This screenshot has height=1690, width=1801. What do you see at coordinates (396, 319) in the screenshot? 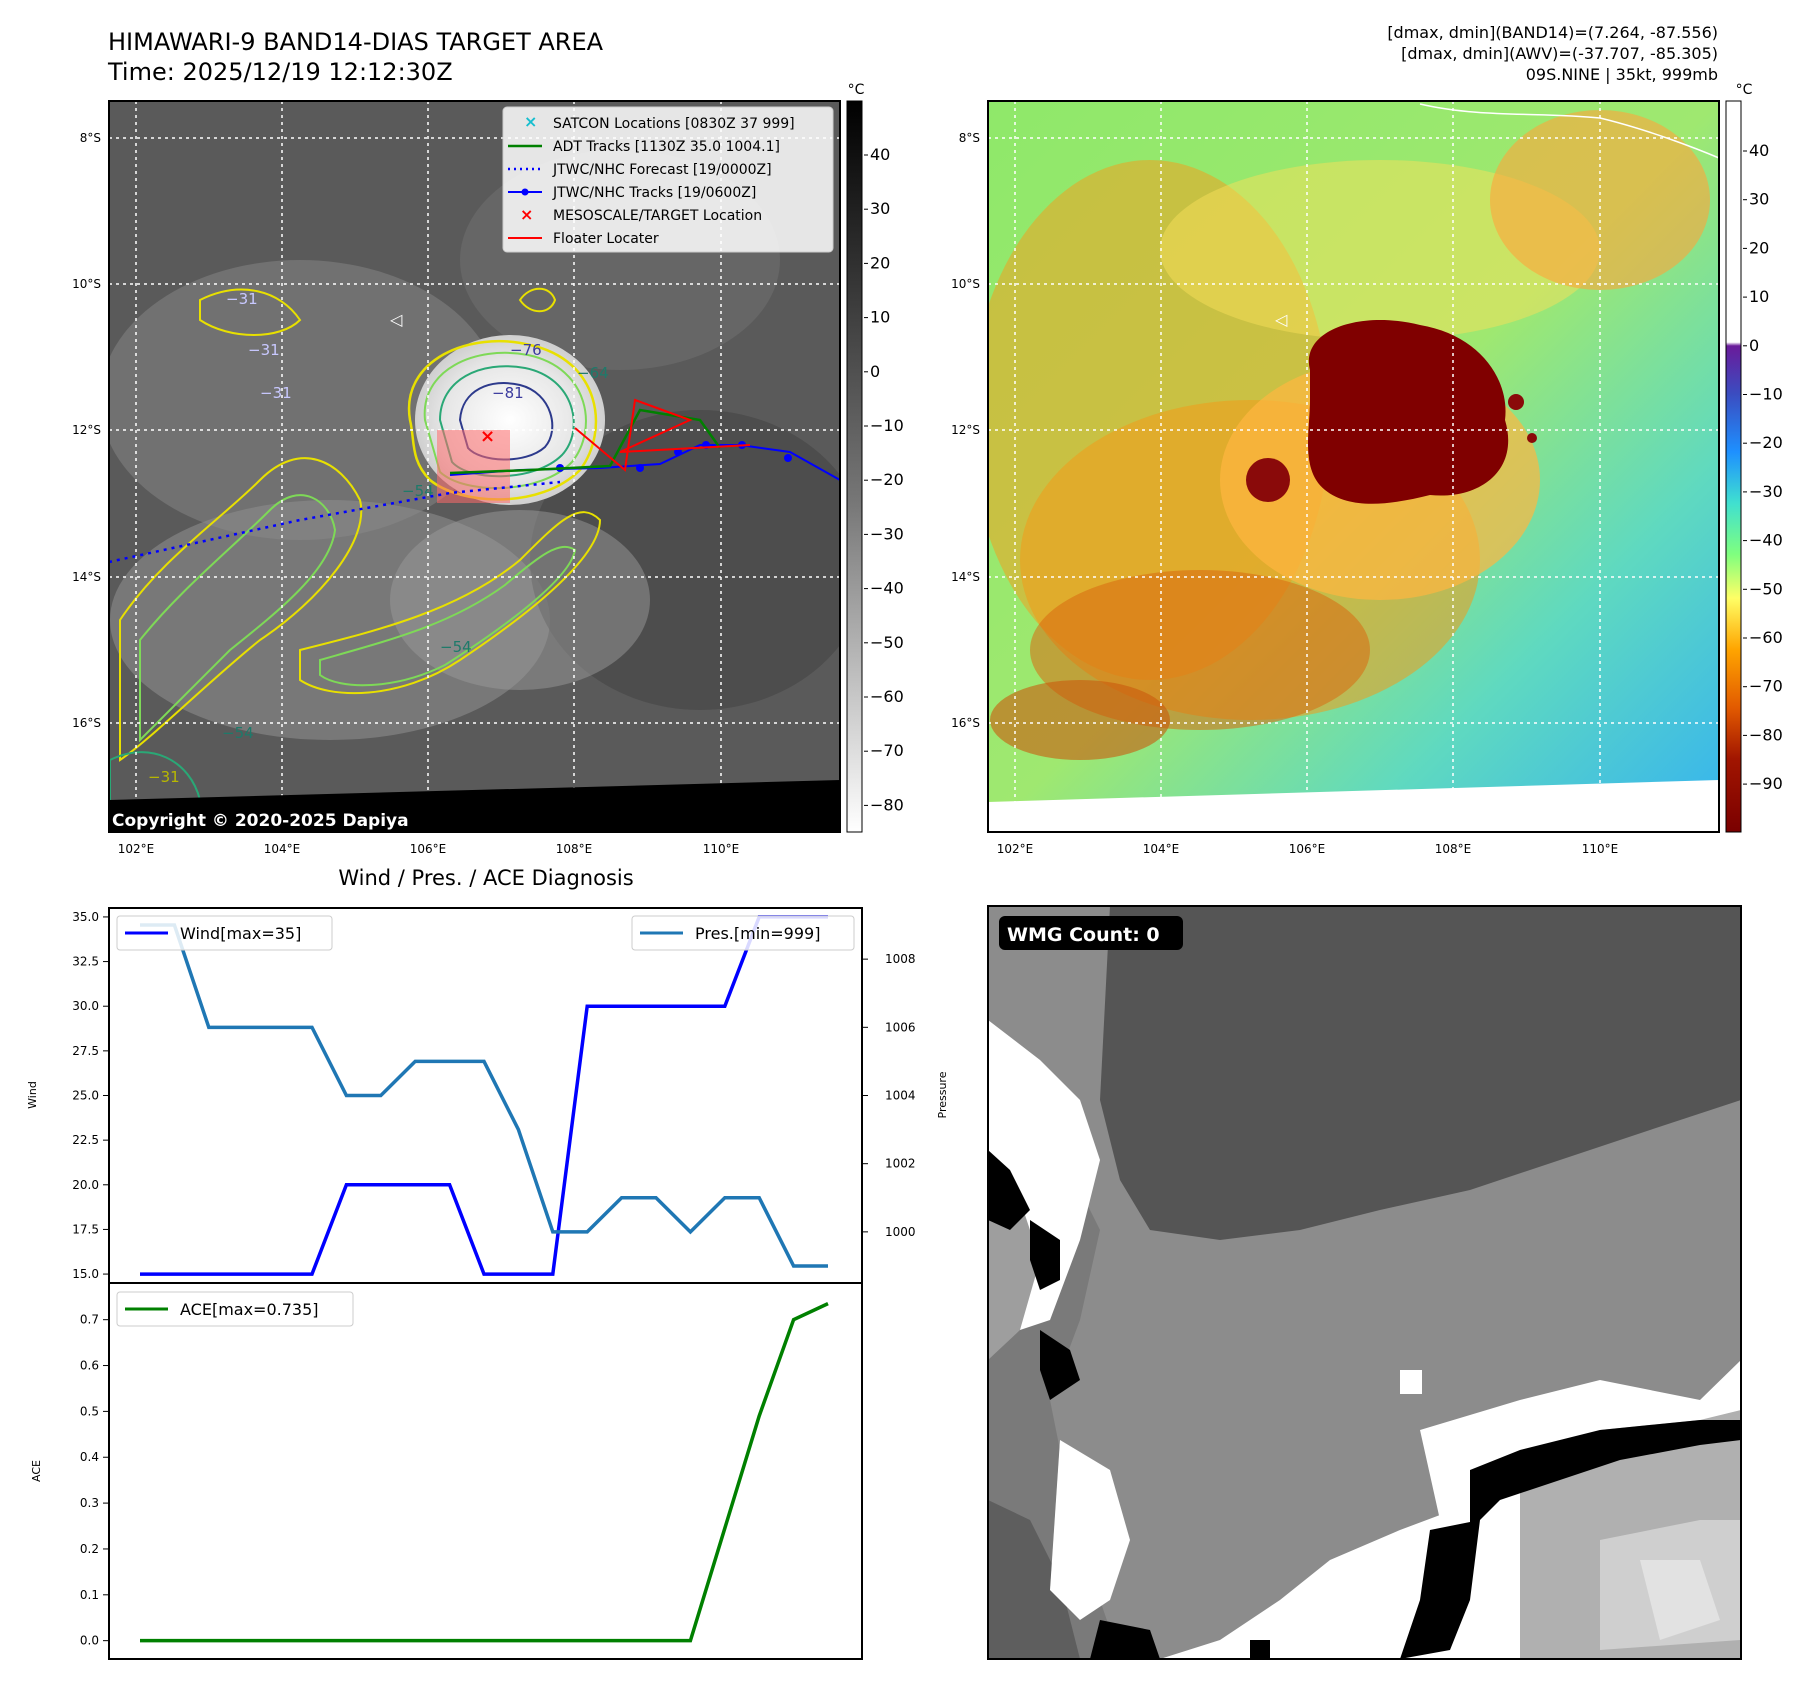
I see `arrow-marker-icon: ◁` at bounding box center [396, 319].